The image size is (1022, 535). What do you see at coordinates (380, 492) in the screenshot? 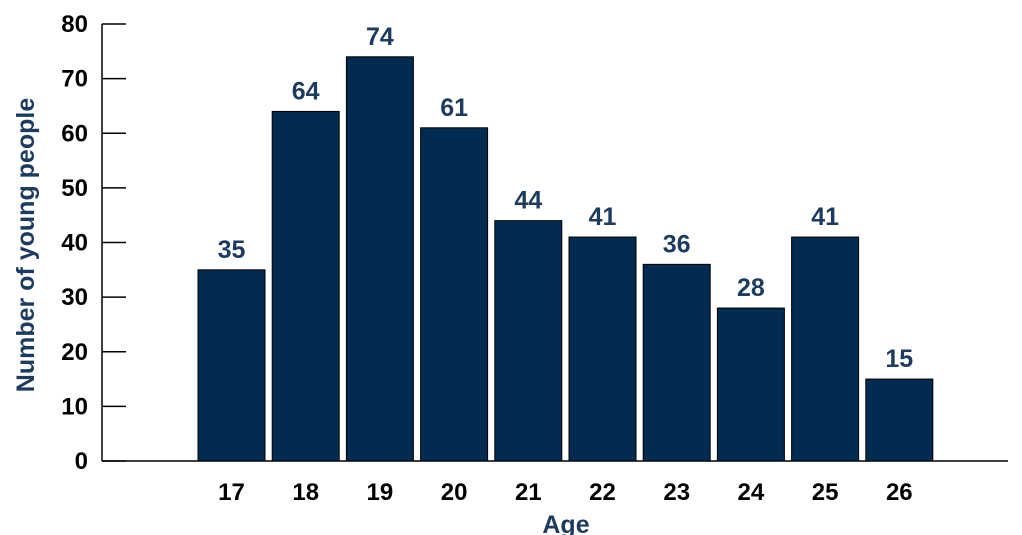
I see `x-tick-label: 19` at bounding box center [380, 492].